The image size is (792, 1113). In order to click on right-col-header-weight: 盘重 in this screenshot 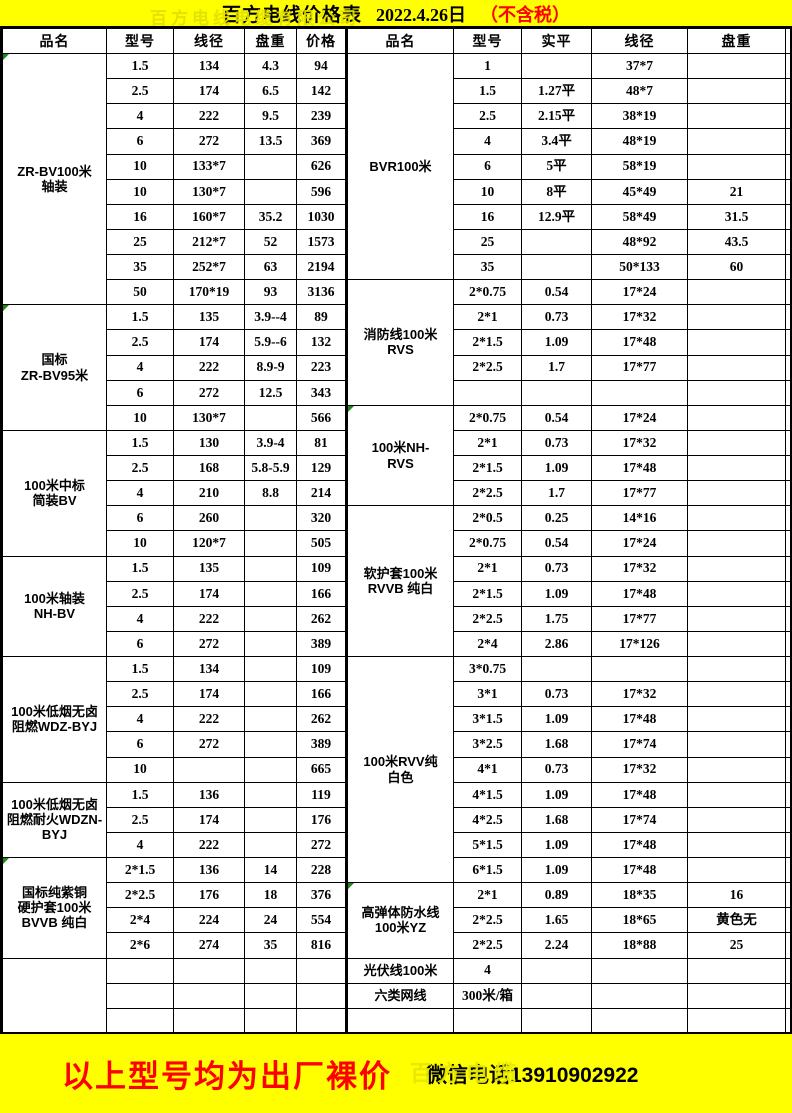, I will do `click(736, 41)`.